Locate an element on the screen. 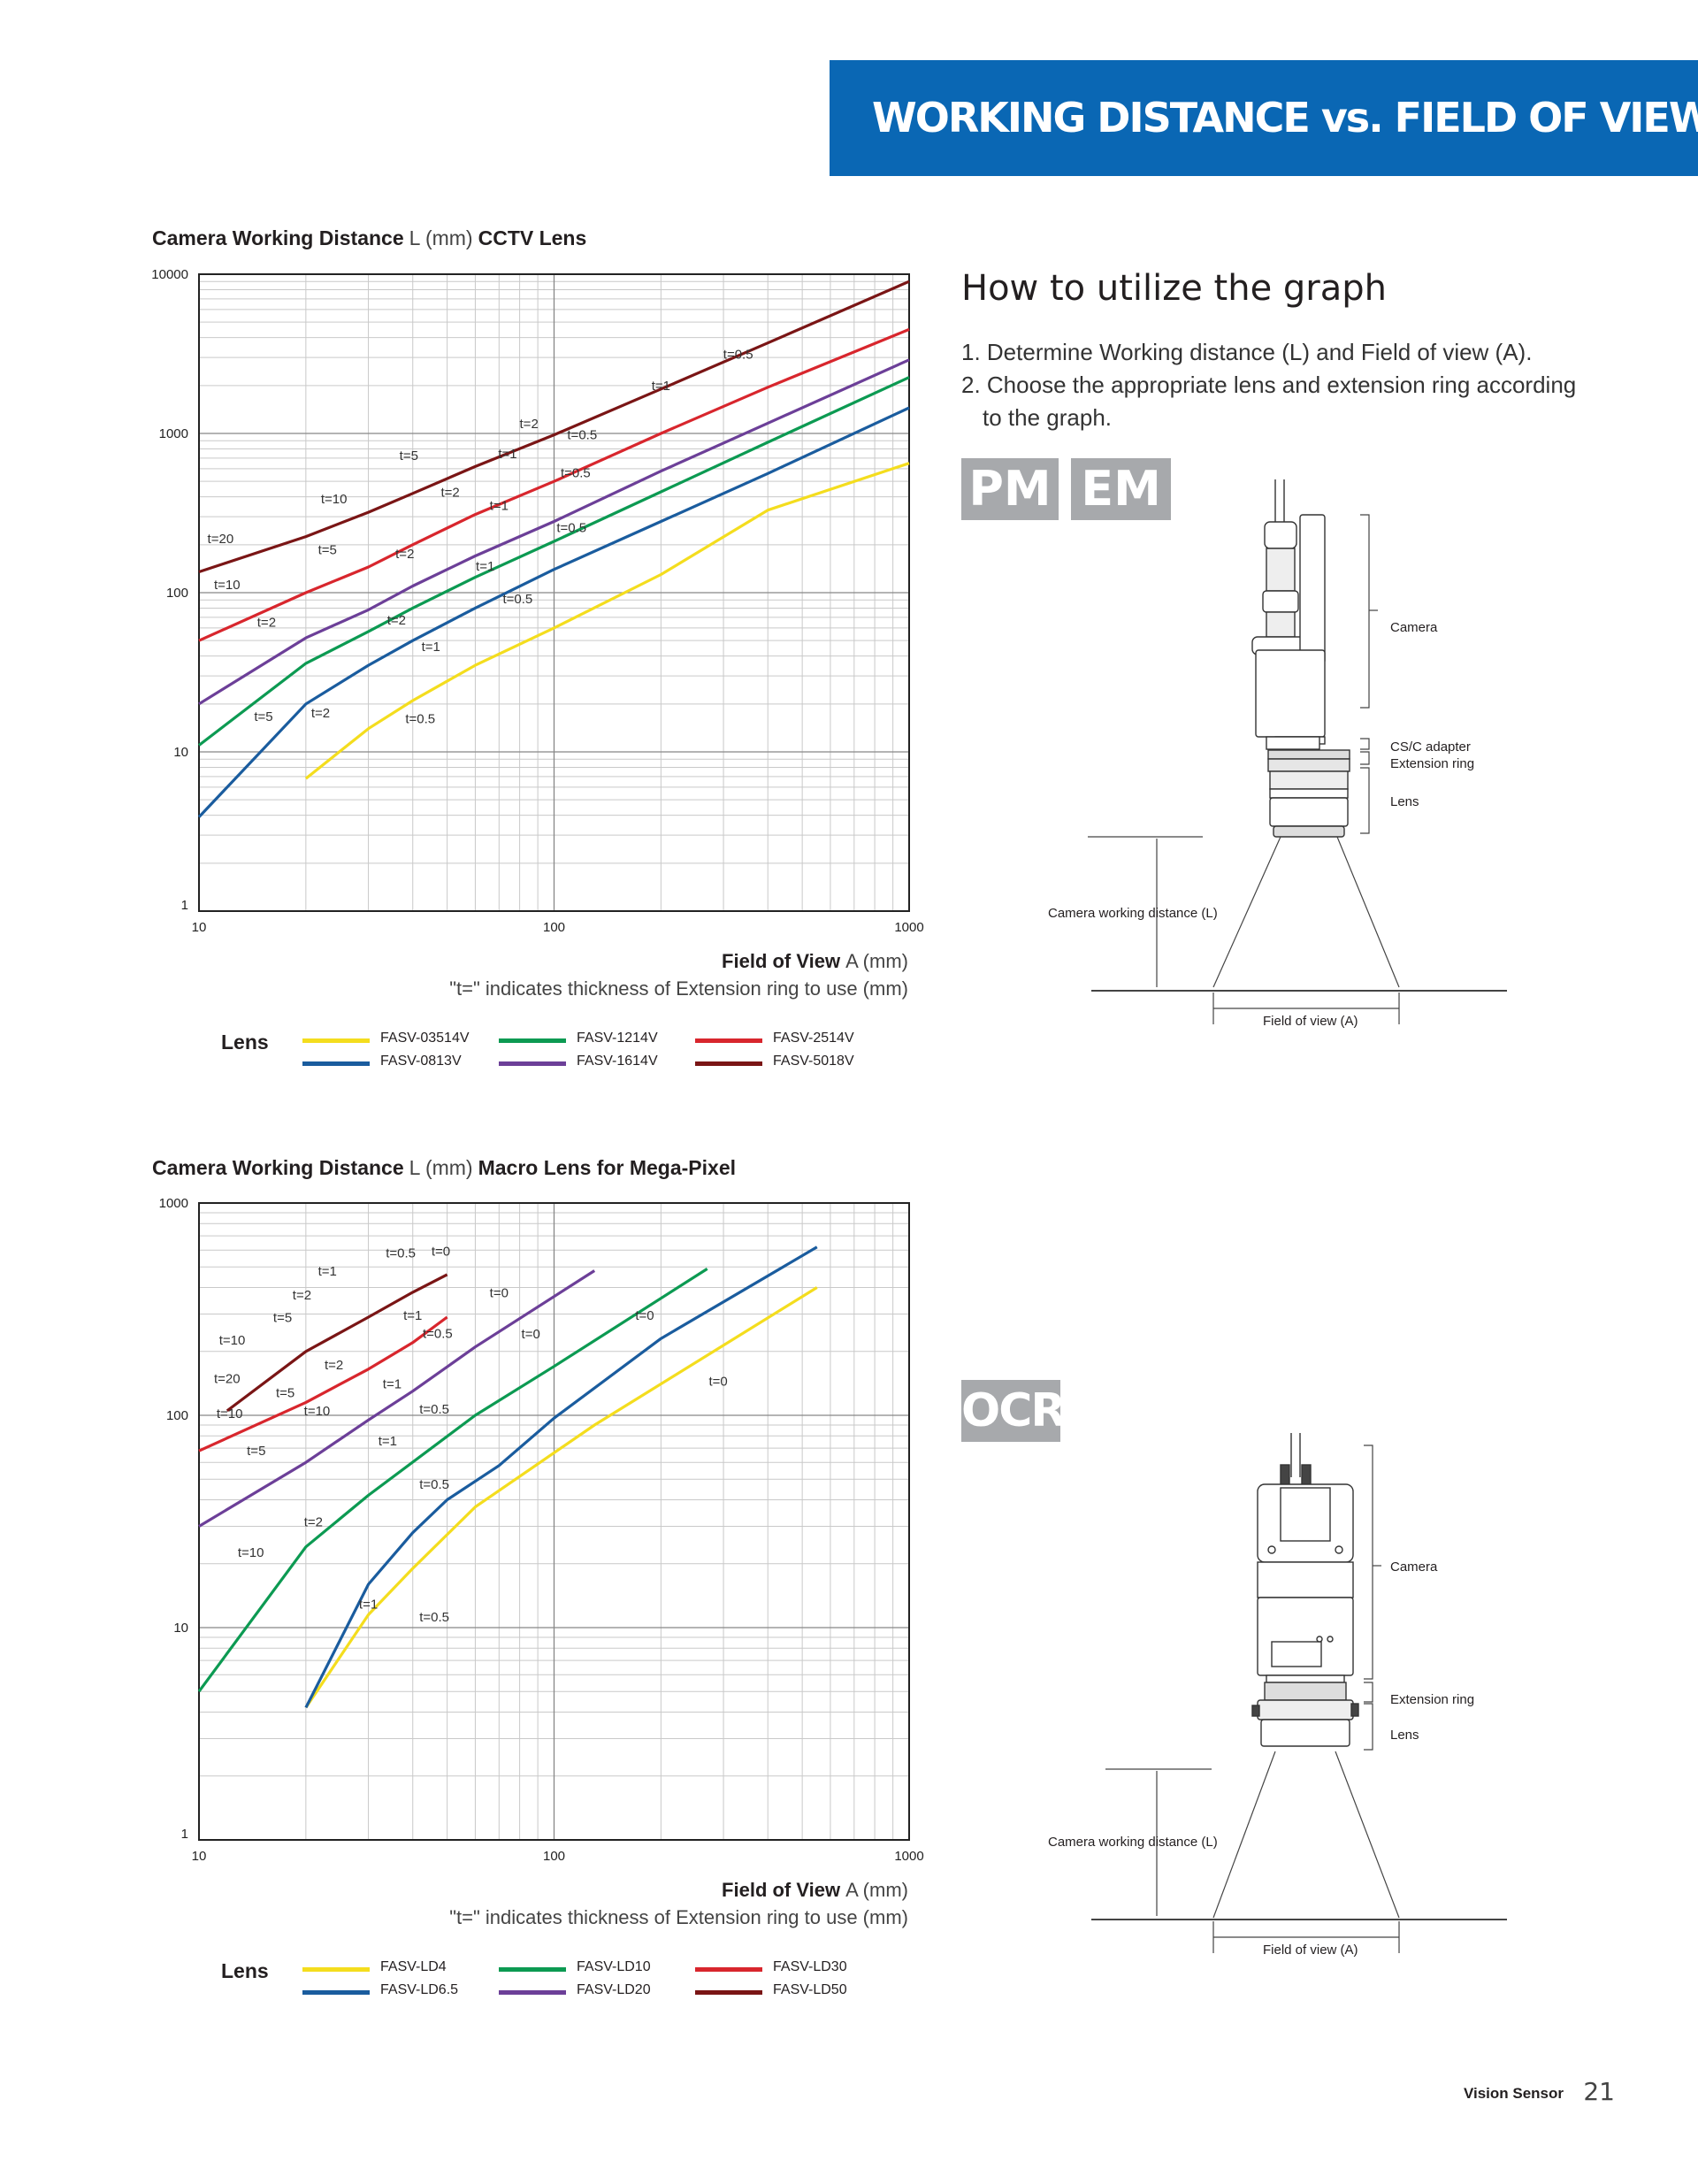  series-line-fasv-ld20 is located at coordinates (397, 1398).